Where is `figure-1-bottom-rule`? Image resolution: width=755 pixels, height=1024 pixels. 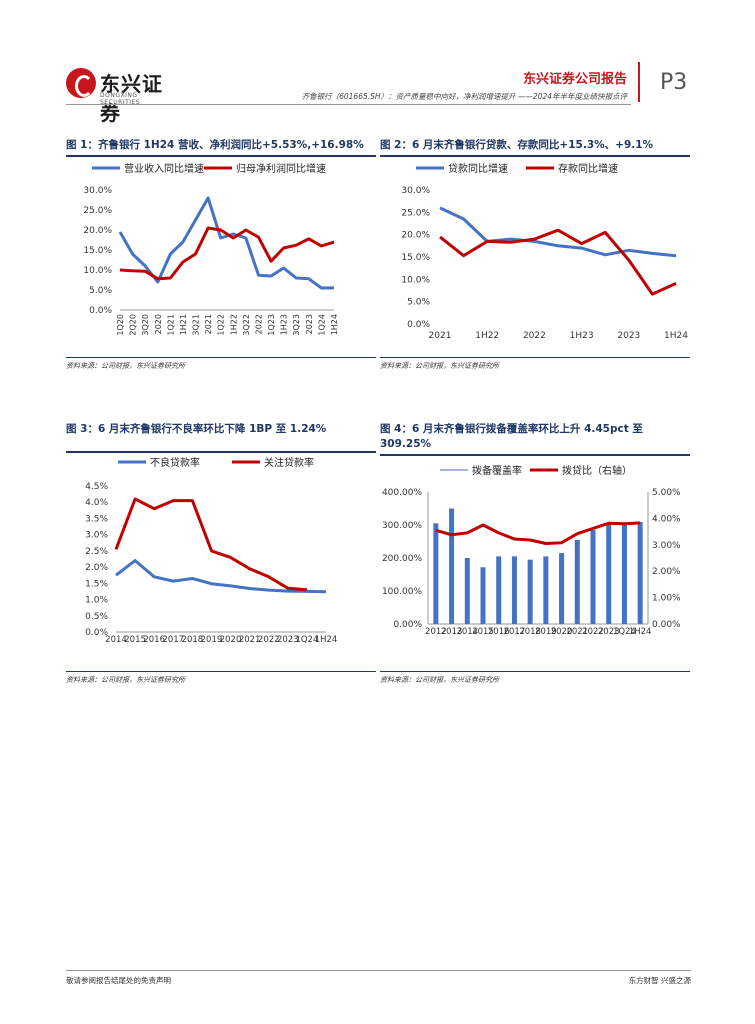 figure-1-bottom-rule is located at coordinates (221, 357).